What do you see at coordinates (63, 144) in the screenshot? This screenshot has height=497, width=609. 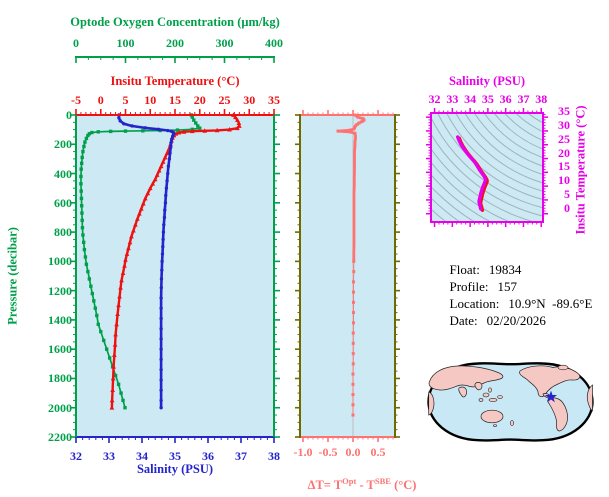 I see `pressure-tick-label: 200` at bounding box center [63, 144].